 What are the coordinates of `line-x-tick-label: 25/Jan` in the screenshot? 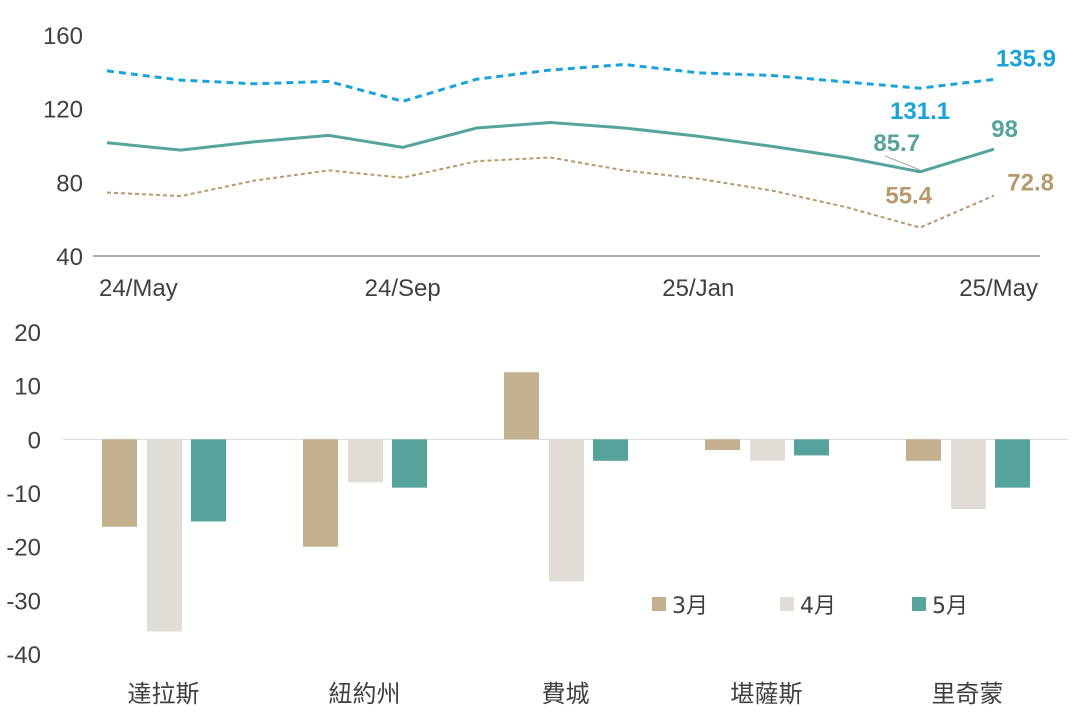 It's located at (698, 288).